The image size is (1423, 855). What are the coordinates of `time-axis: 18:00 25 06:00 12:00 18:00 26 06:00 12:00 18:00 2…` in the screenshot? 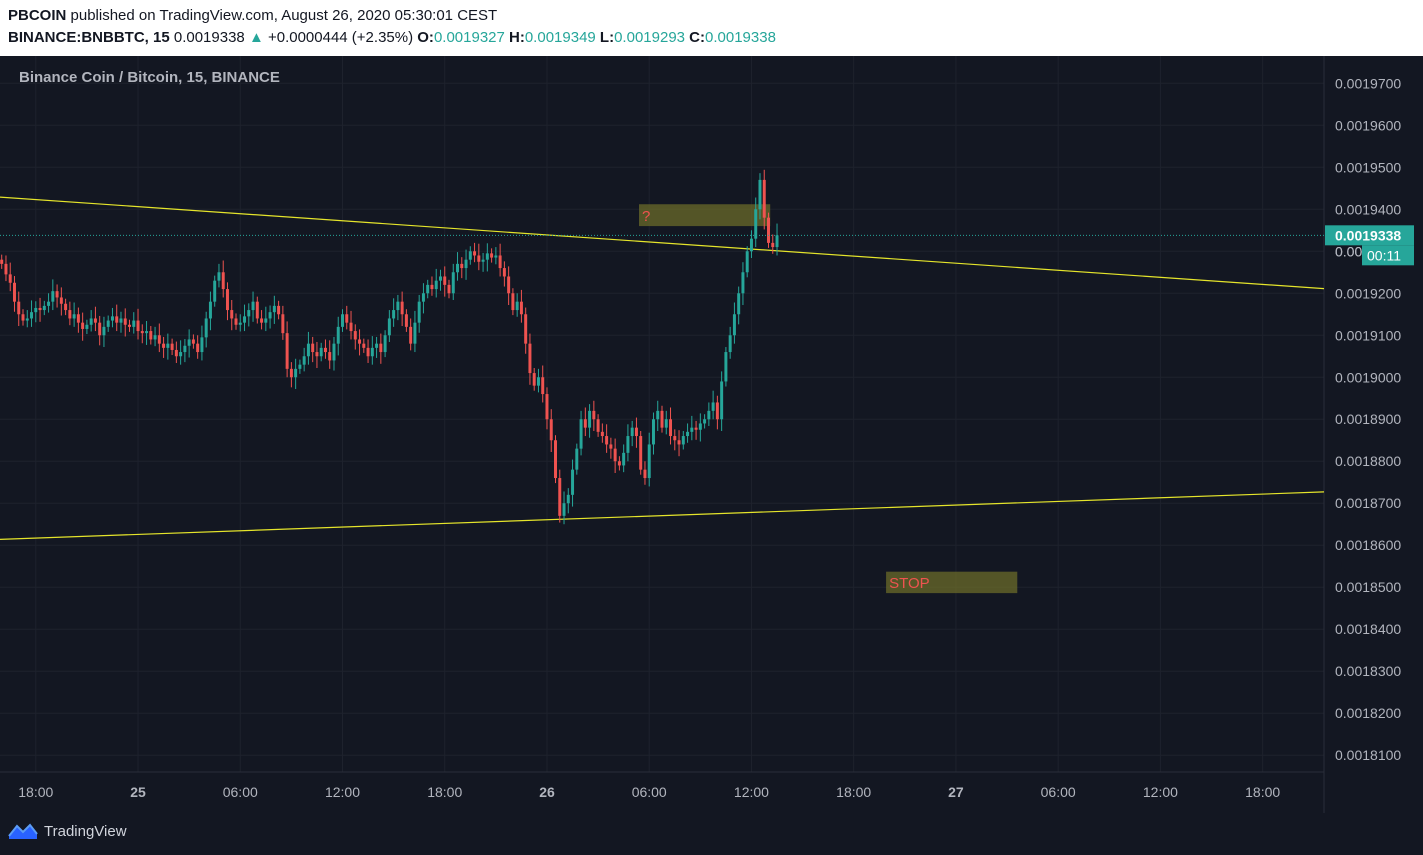 It's located at (649, 792).